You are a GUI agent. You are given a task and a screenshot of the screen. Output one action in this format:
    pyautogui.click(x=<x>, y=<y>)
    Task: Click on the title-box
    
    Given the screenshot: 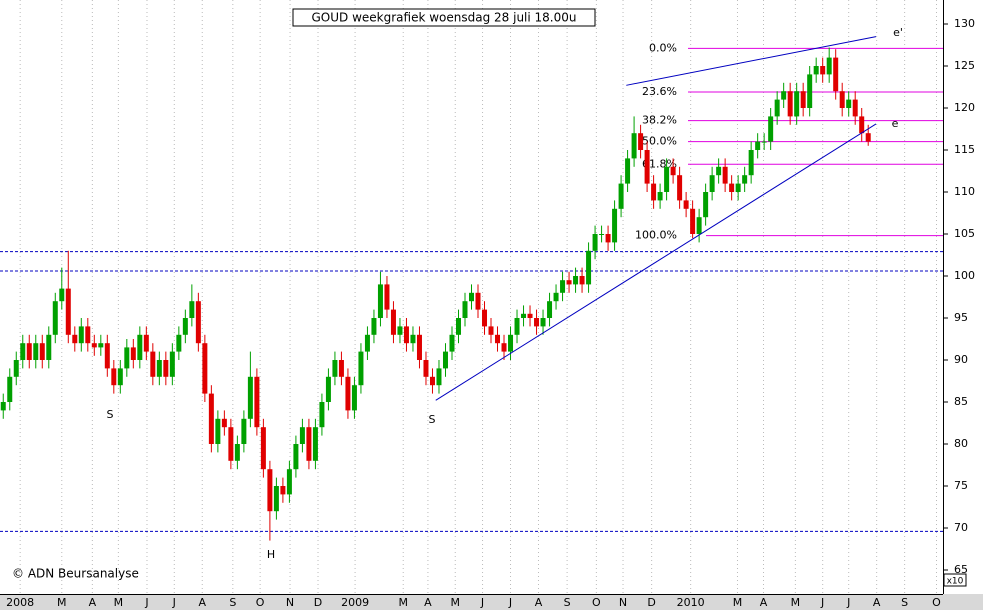 What is the action you would take?
    pyautogui.click(x=444, y=17)
    